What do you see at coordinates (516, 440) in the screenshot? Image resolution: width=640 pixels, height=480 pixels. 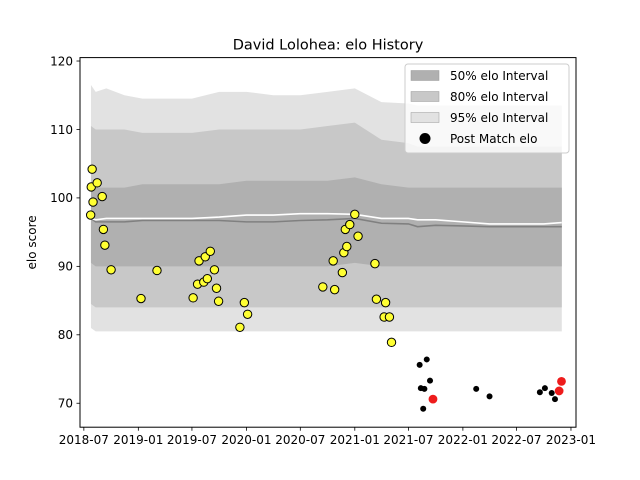 I see `x-tick-label: 2022-07` at bounding box center [516, 440].